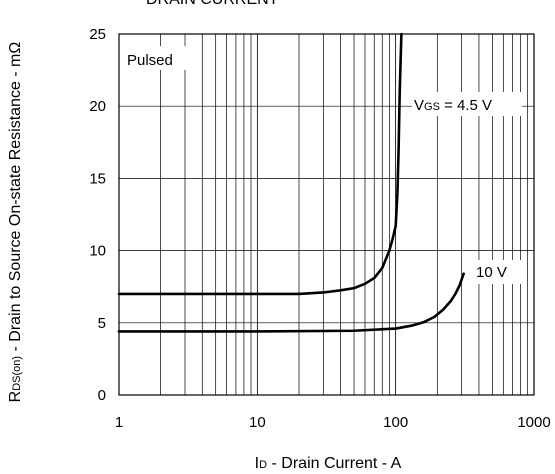 The width and height of the screenshot is (555, 474). I want to click on x-axis-label-sub: D, so click(263, 465).